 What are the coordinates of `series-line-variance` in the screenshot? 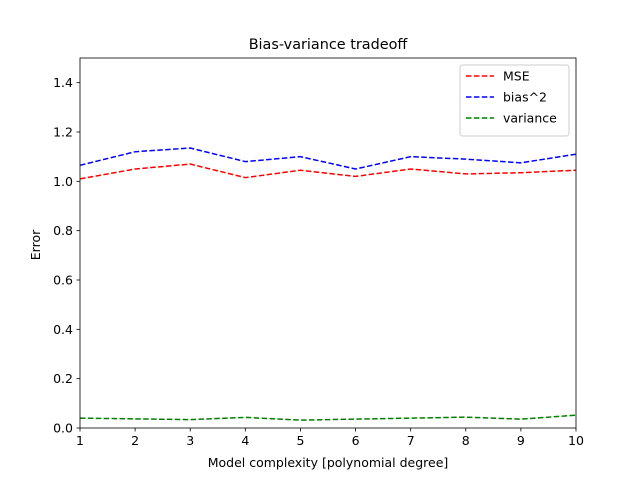 It's located at (328, 417).